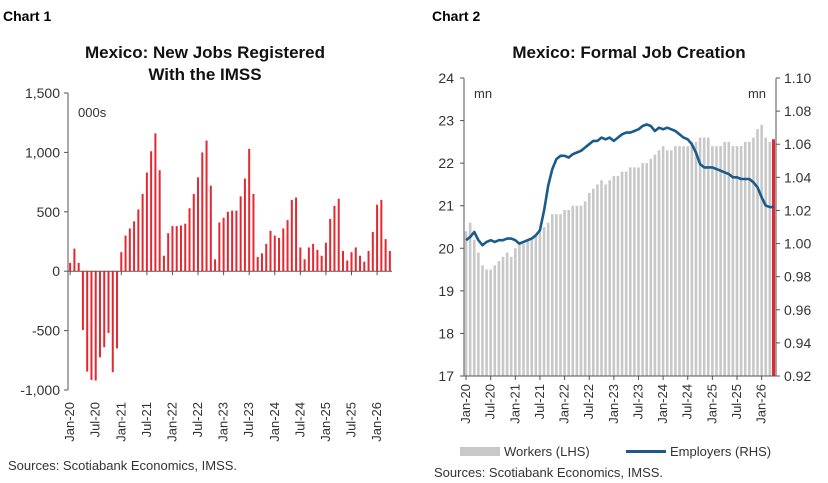 This screenshot has width=828, height=483. Describe the element at coordinates (797, 277) in the screenshot. I see `chart2-right-tick-label: 0.98` at that location.